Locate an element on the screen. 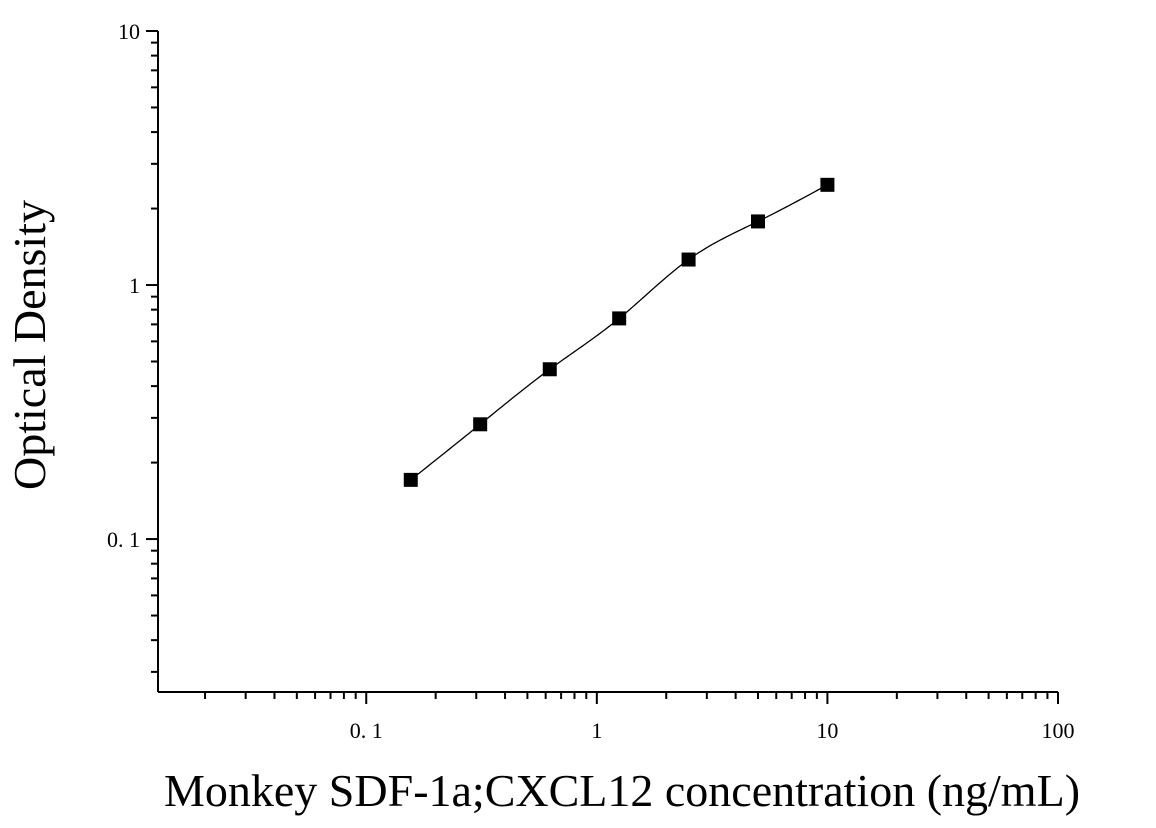 The image size is (1156, 828). x-tick-label: 0. 1 is located at coordinates (366, 730).